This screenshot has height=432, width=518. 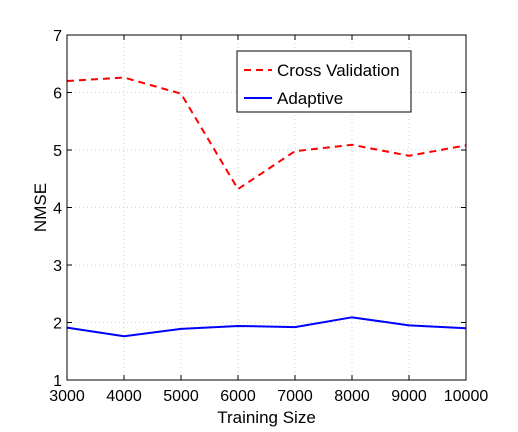 I want to click on y-tick-label: 3, so click(x=57, y=266).